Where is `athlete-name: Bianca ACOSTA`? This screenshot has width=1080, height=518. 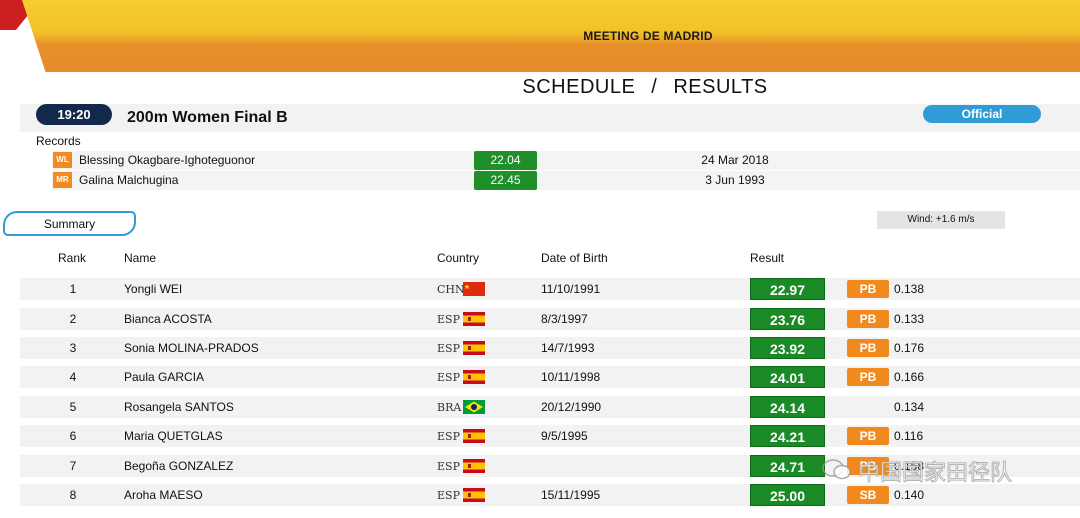 athlete-name: Bianca ACOSTA is located at coordinates (168, 319).